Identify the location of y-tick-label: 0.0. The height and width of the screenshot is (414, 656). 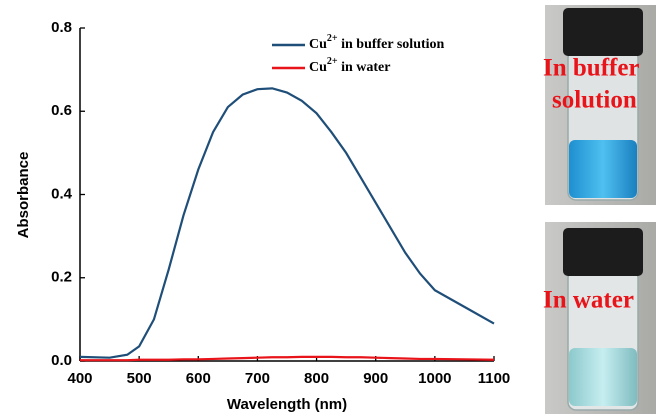
(61, 360).